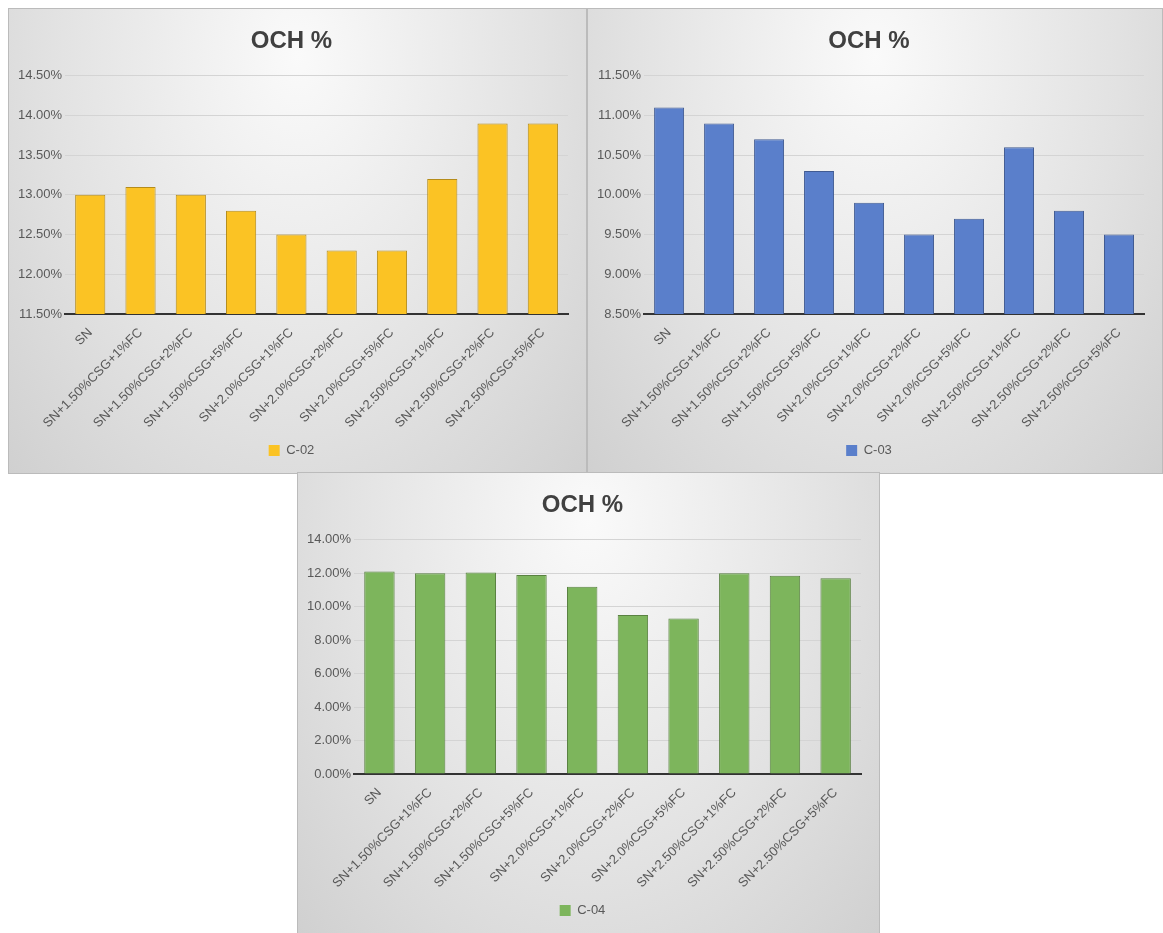 The height and width of the screenshot is (933, 1163). What do you see at coordinates (591, 910) in the screenshot?
I see `legend-label: C-04` at bounding box center [591, 910].